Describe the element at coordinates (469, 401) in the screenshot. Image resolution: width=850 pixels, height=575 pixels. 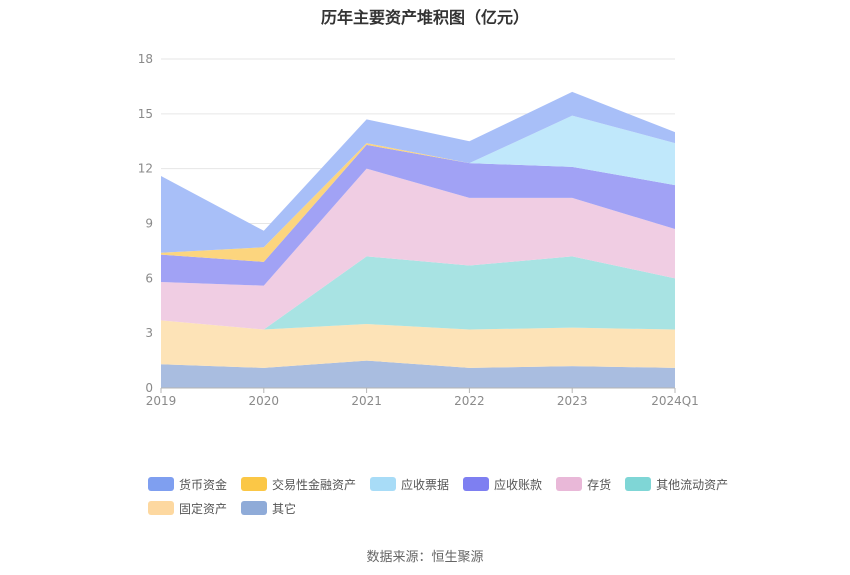
I see `x-tick-label: 2022` at that location.